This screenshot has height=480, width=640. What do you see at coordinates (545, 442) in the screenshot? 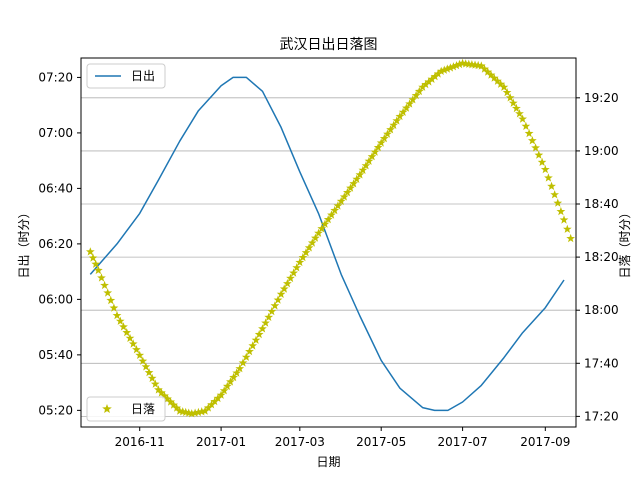
I see `x-tick-label: 2017-09` at bounding box center [545, 442].